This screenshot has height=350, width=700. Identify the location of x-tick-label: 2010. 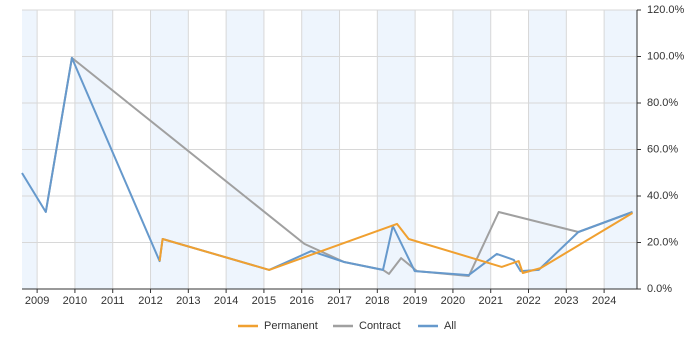
(75, 301).